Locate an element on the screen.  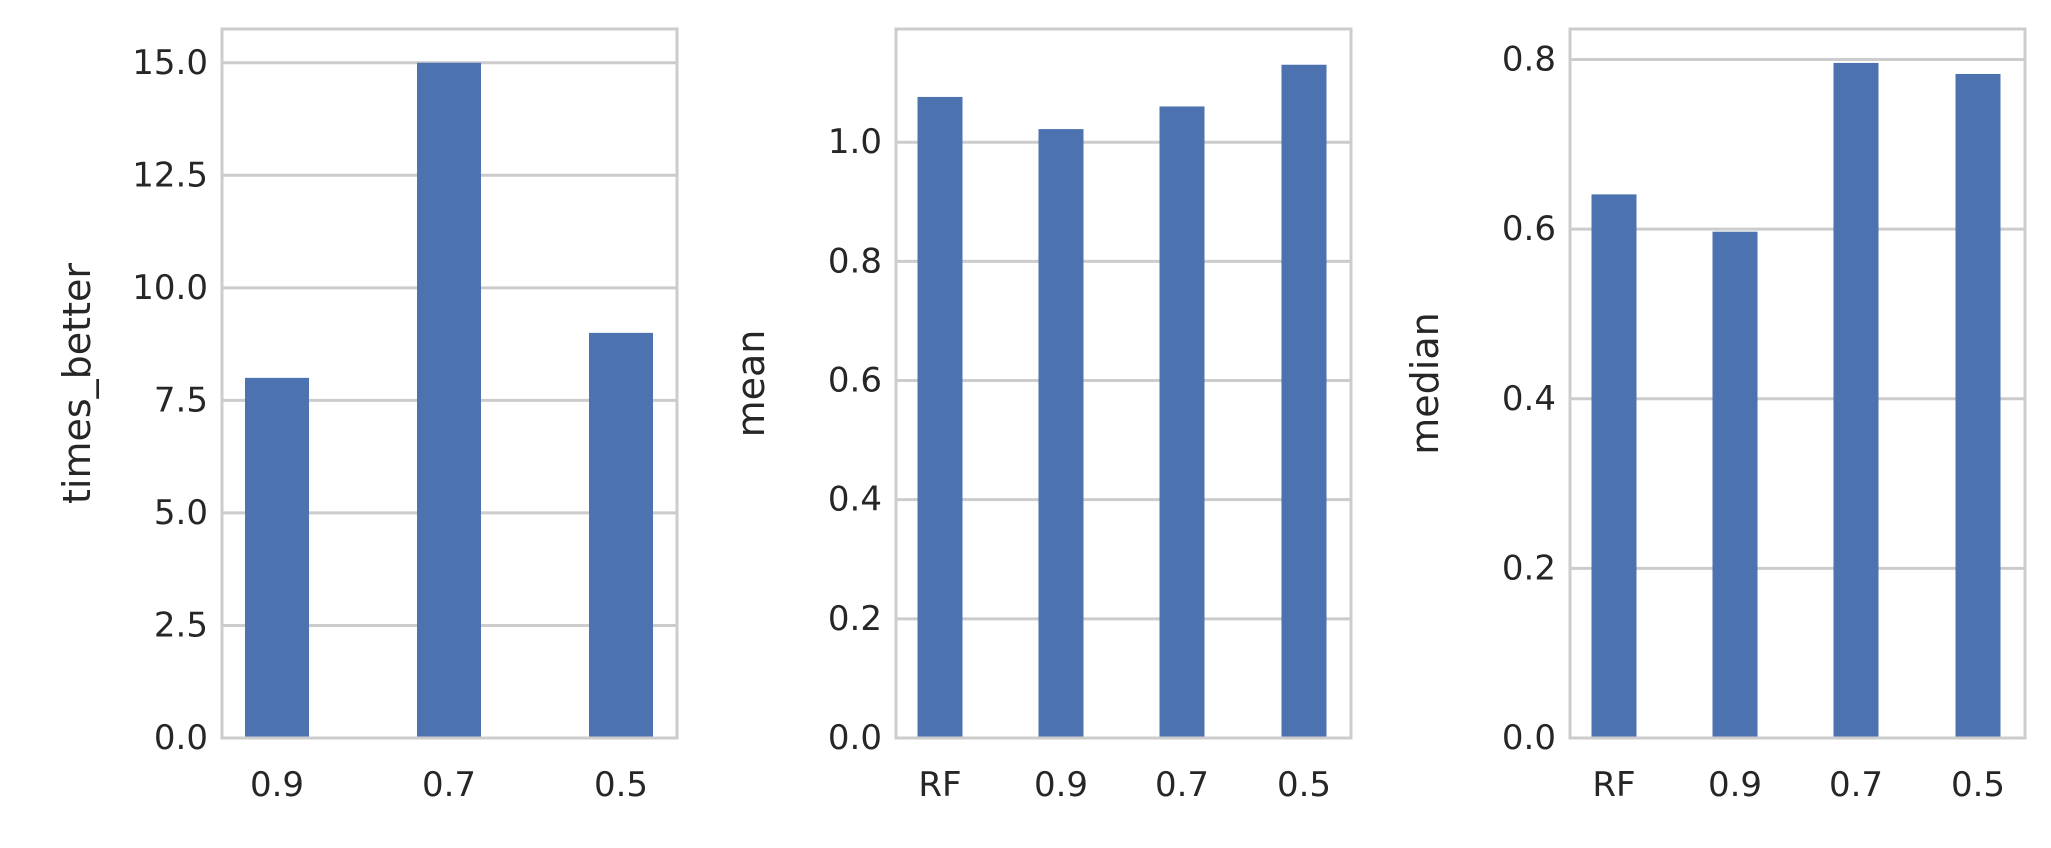
y-axis-label: median is located at coordinates (1425, 383).